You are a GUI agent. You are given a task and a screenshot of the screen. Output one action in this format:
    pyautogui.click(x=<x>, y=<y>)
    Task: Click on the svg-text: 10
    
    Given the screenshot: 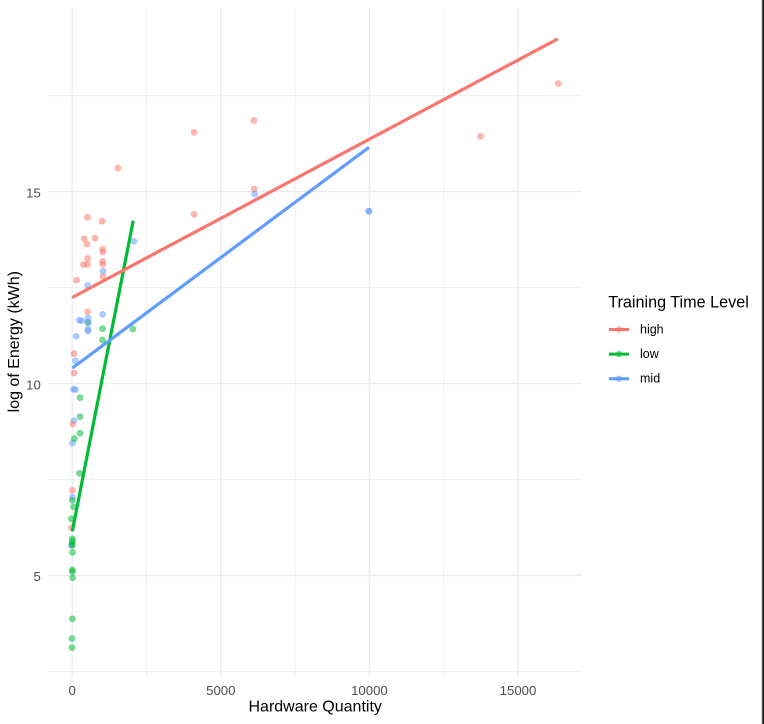 What is the action you would take?
    pyautogui.click(x=33, y=384)
    